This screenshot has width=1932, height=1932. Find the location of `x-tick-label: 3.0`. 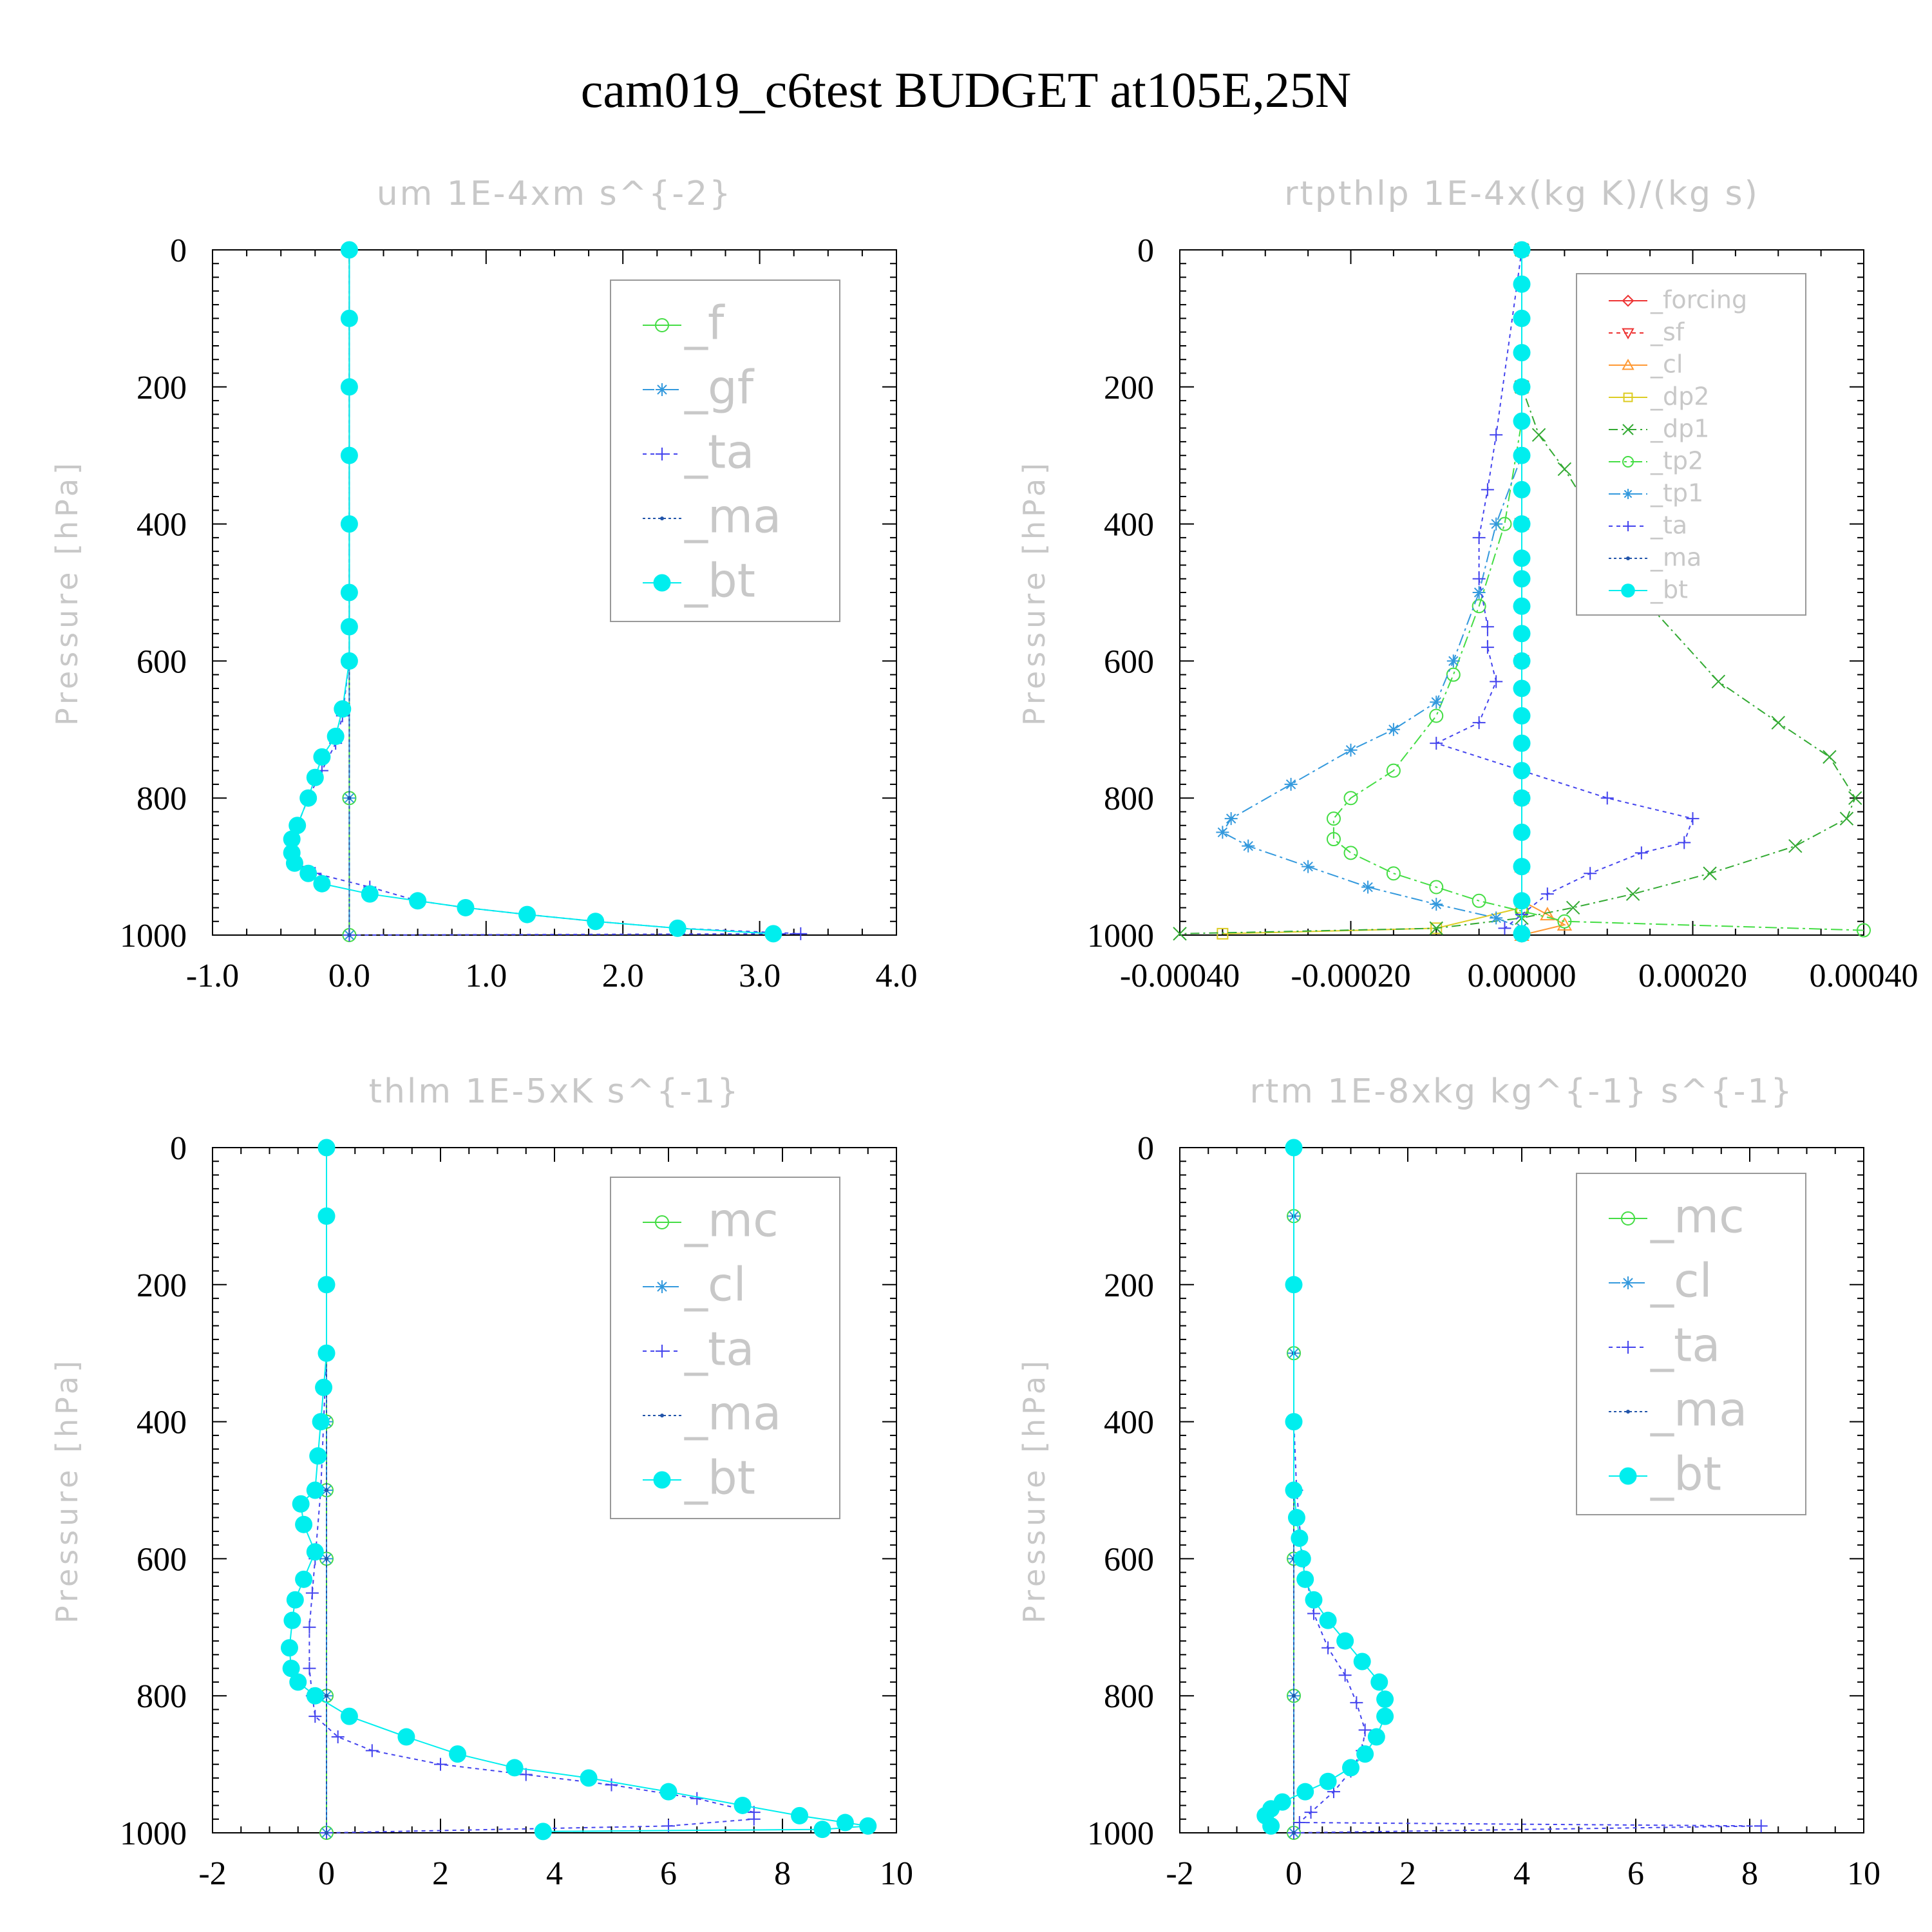

x-tick-label: 3.0 is located at coordinates (760, 976).